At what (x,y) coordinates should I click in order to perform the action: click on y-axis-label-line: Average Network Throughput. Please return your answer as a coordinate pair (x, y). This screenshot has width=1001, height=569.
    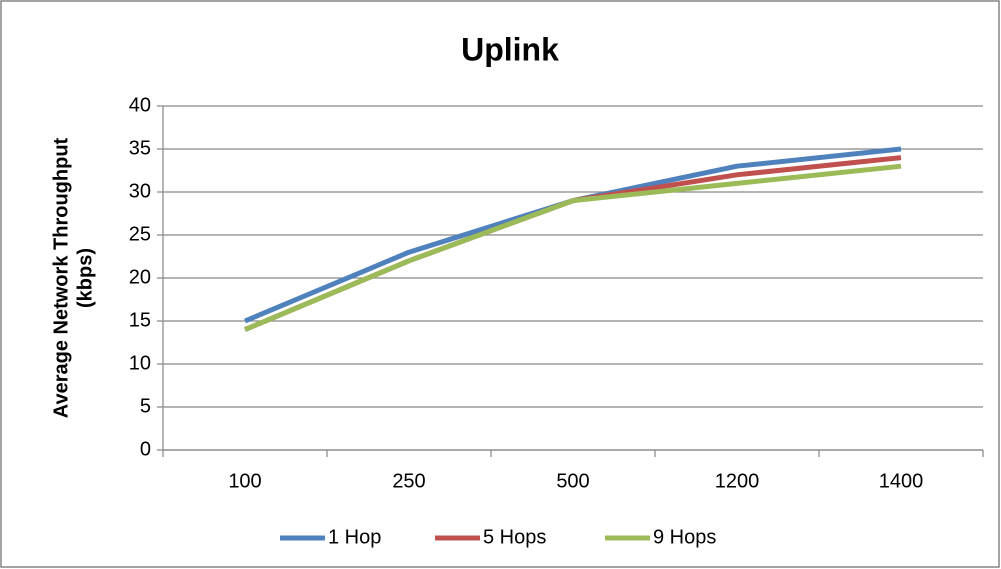
    Looking at the image, I should click on (61, 277).